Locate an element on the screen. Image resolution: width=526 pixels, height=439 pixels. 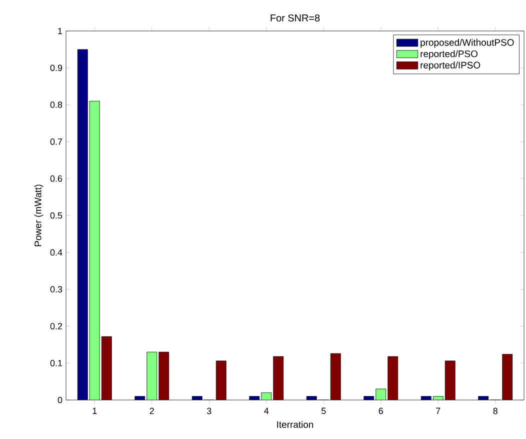
y-tick-label: 0.3 is located at coordinates (56, 289).